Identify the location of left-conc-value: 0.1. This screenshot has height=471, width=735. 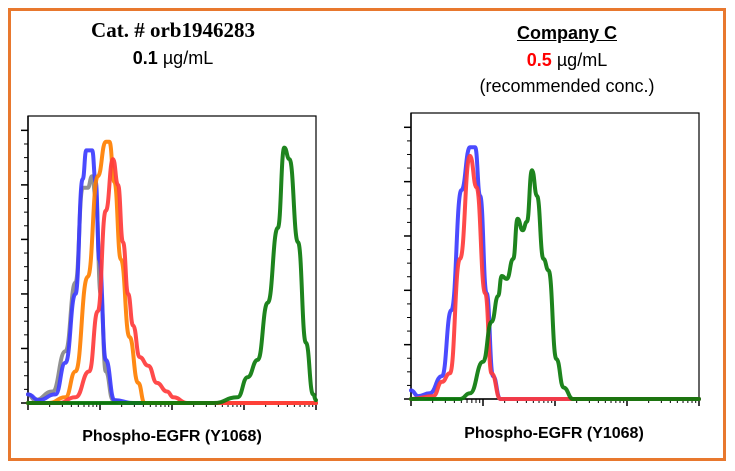
(145, 58).